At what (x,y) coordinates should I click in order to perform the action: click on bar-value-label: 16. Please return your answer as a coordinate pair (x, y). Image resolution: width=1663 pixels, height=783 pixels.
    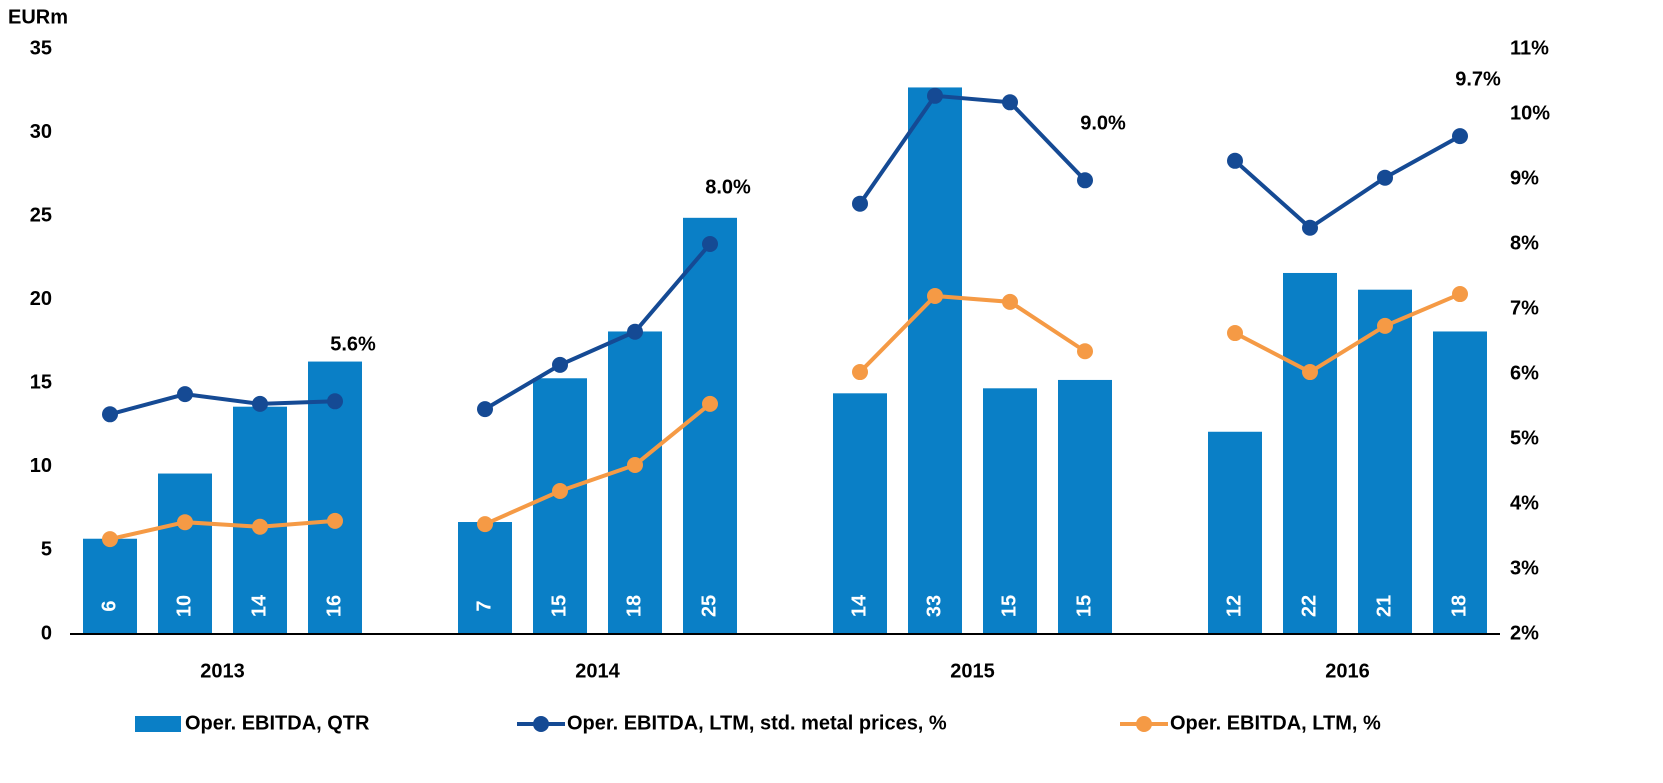
    Looking at the image, I should click on (334, 606).